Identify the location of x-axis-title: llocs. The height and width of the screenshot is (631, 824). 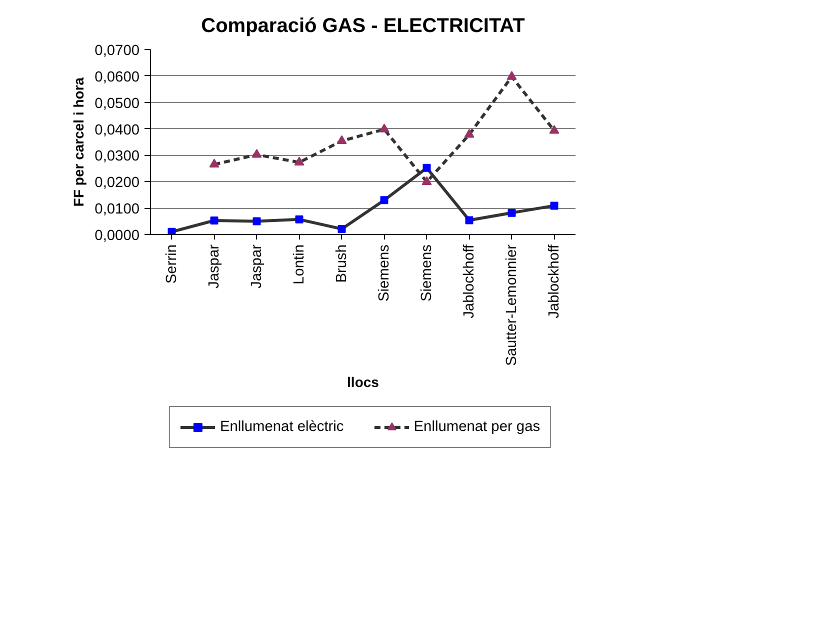
(363, 382).